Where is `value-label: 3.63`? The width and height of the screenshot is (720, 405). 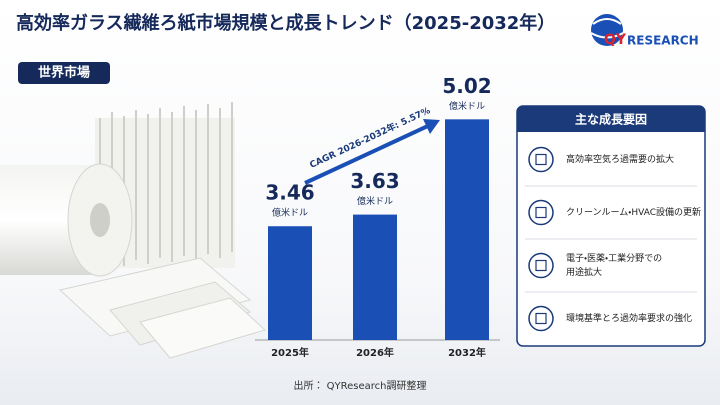 value-label: 3.63 is located at coordinates (374, 181).